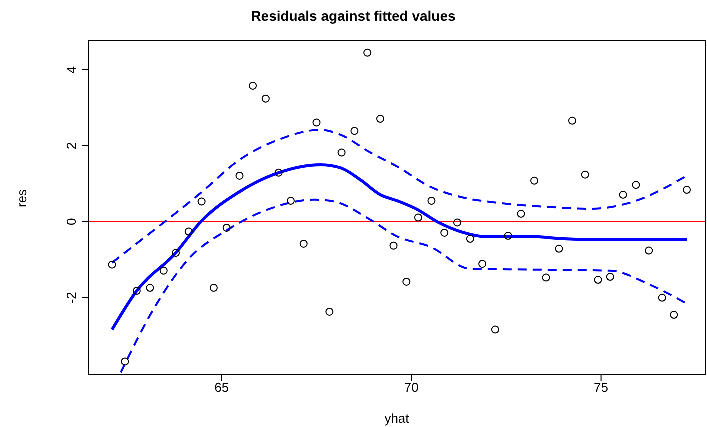  What do you see at coordinates (22, 198) in the screenshot?
I see `y-axis-title: res` at bounding box center [22, 198].